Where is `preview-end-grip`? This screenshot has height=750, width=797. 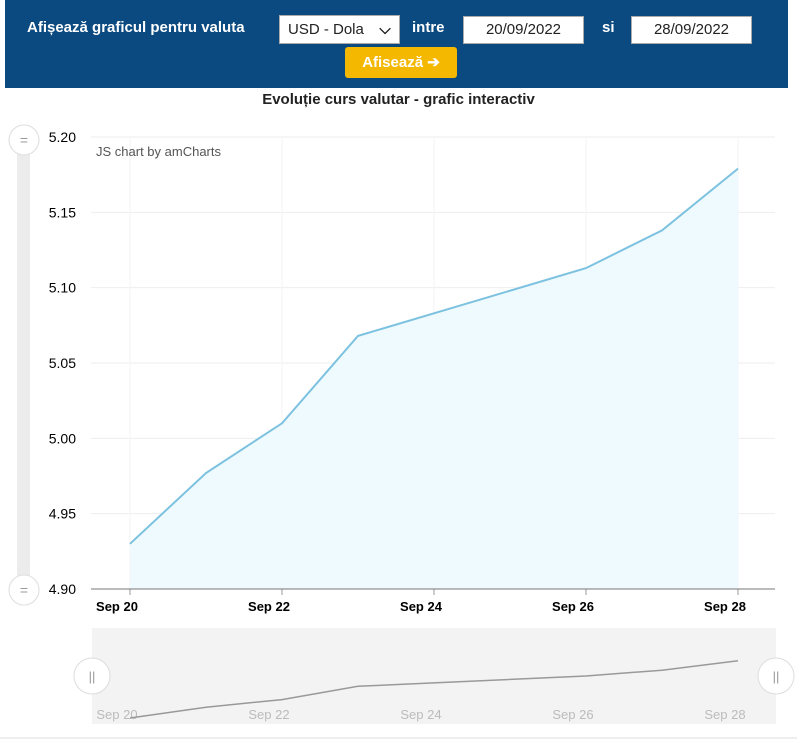
preview-end-grip is located at coordinates (776, 676).